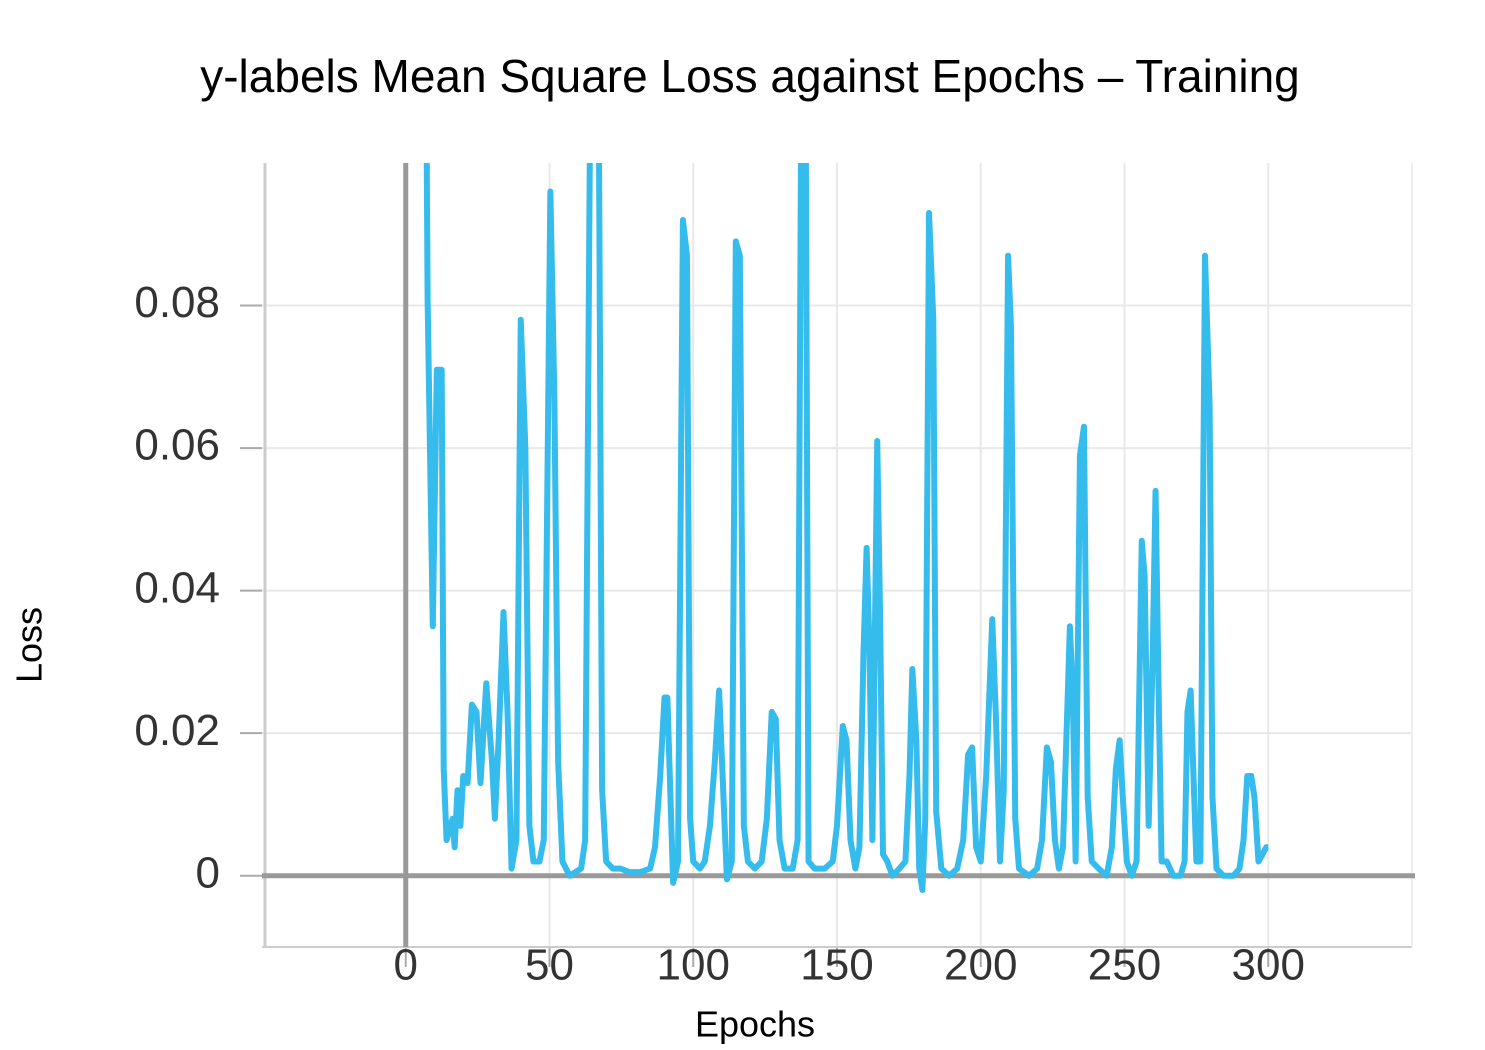 The width and height of the screenshot is (1485, 1050). Describe the element at coordinates (755, 1024) in the screenshot. I see `x-axis-label: Epochs` at that location.